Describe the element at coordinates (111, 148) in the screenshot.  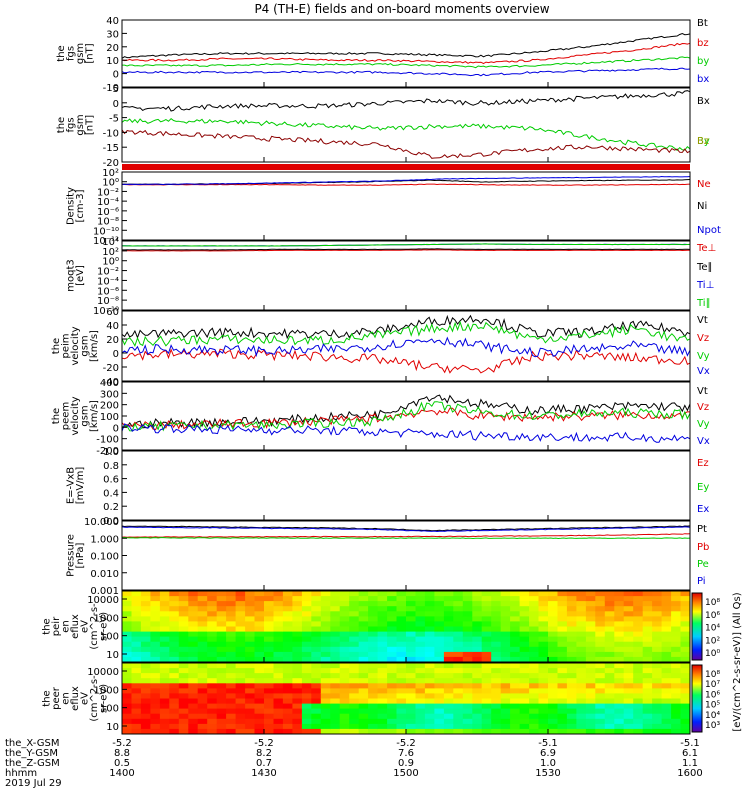
I see `ytick-label: -15` at that location.